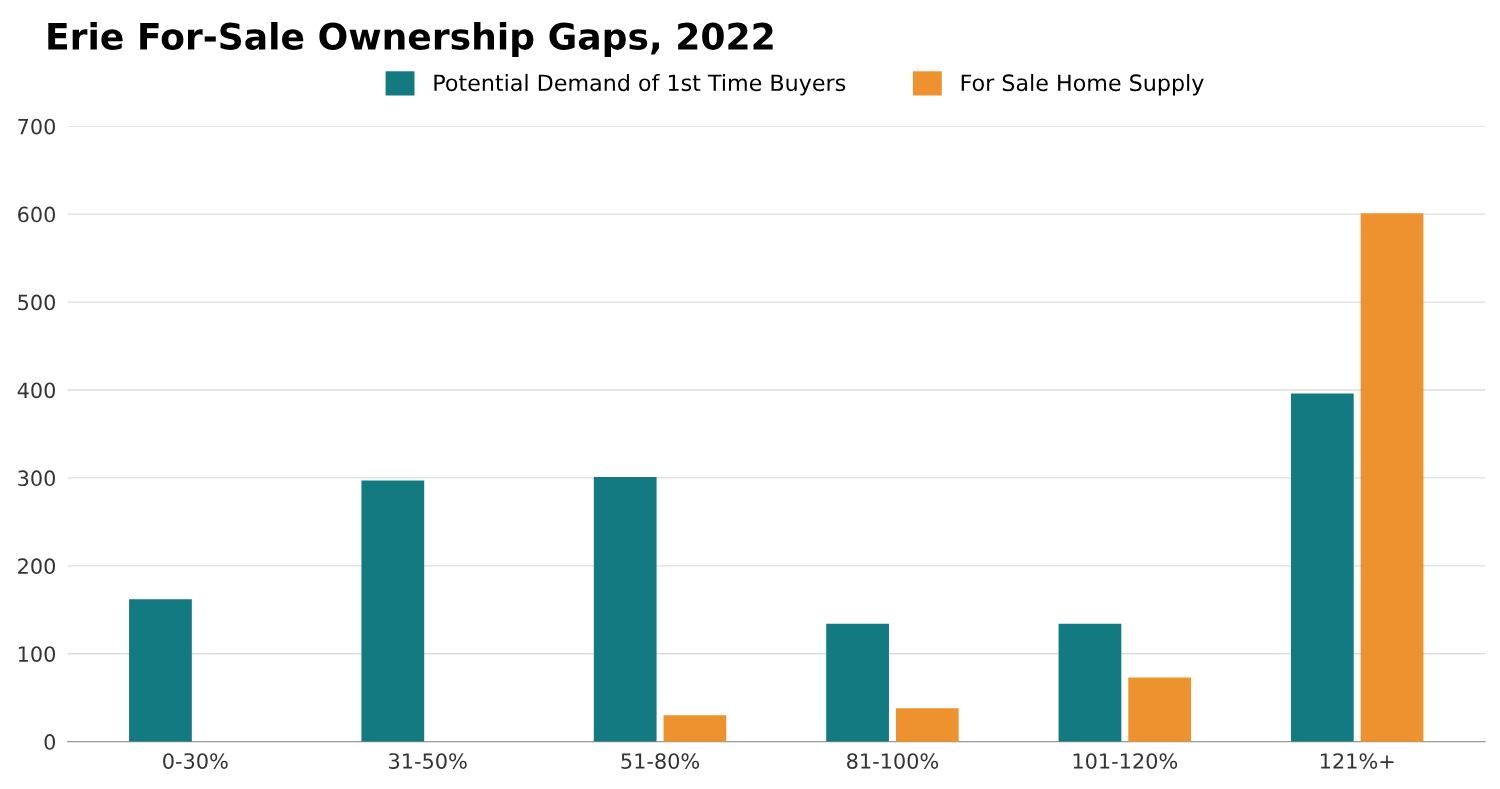 The height and width of the screenshot is (789, 1500). I want to click on x-tick-label: 81-100%, so click(893, 761).